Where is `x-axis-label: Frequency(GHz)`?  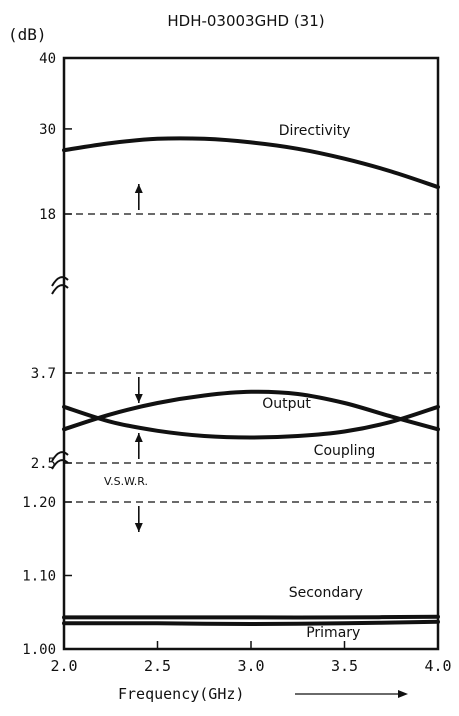 x-axis-label: Frequency(GHz) is located at coordinates (181, 694).